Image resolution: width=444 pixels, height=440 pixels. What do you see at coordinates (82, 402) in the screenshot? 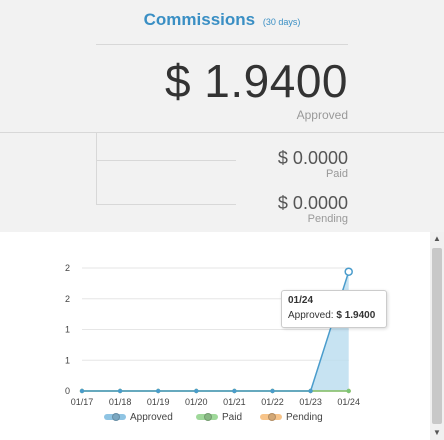
I see `x-tick-label: 01/17` at bounding box center [82, 402].